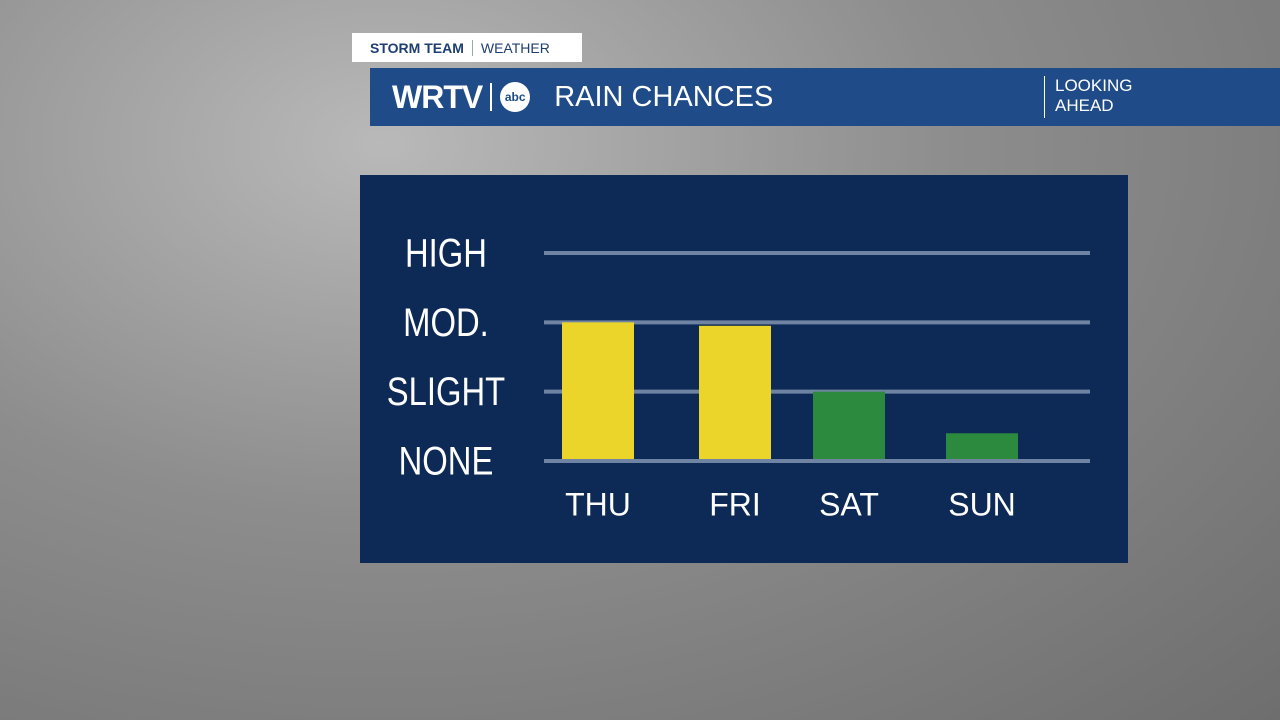  What do you see at coordinates (825, 97) in the screenshot?
I see `title-bar: WRTV abc RAIN CHANCES LOOKING AHEAD` at bounding box center [825, 97].